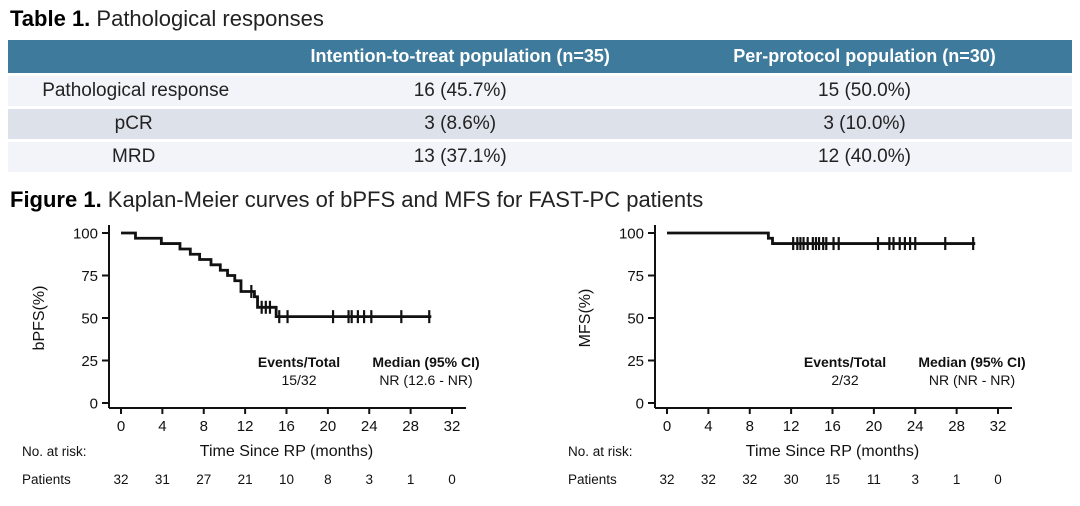  I want to click on median-ci-value: NR (NR - NR), so click(972, 380).